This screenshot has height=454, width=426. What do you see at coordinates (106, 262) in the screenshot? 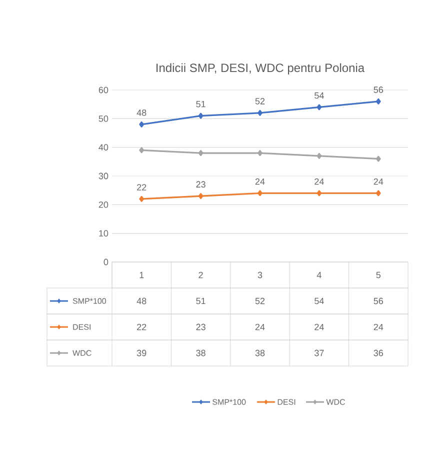
I see `y-tick-label: 0` at bounding box center [106, 262].